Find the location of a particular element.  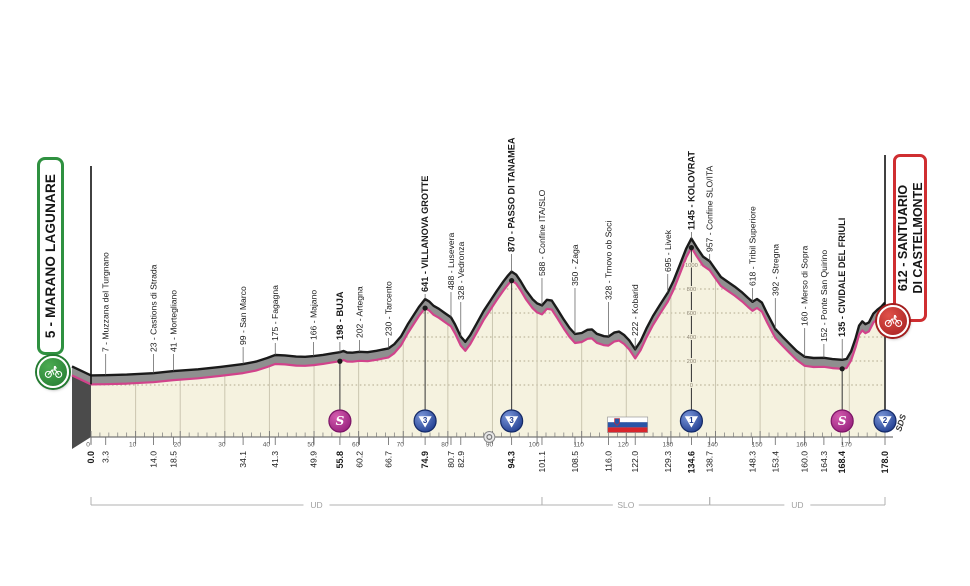

waypoint-label: 152 - Ponte San Quirino is located at coordinates (824, 296).